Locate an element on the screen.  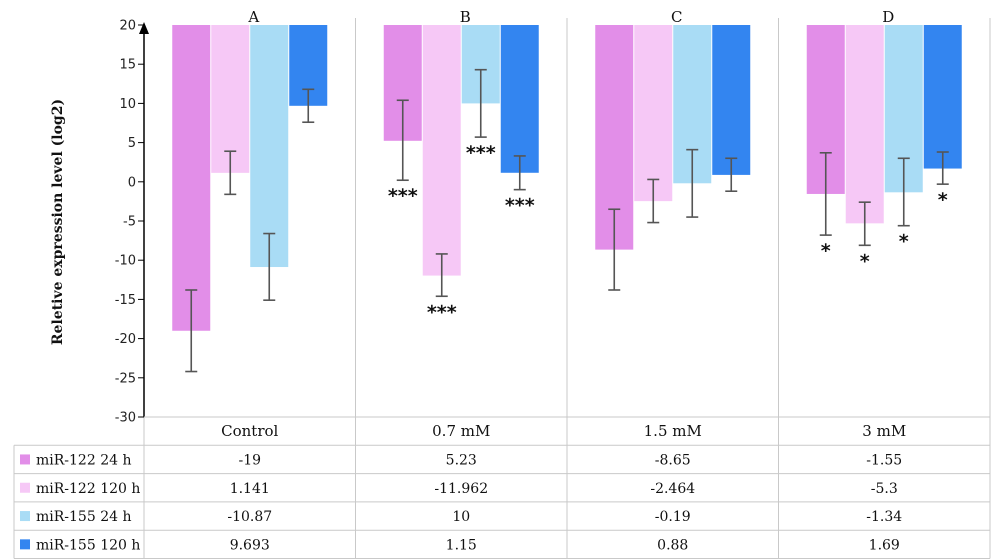
table-cell: -19 is located at coordinates (249, 460).